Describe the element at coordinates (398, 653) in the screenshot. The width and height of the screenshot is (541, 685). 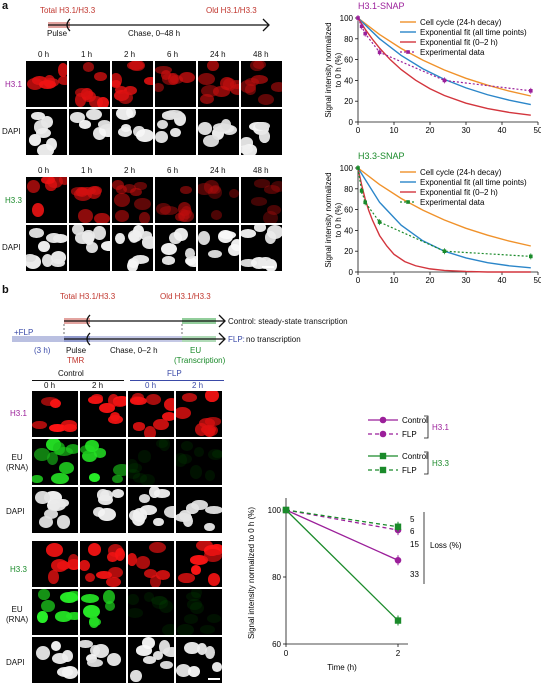
I see `x-tick-label: 2` at that location.